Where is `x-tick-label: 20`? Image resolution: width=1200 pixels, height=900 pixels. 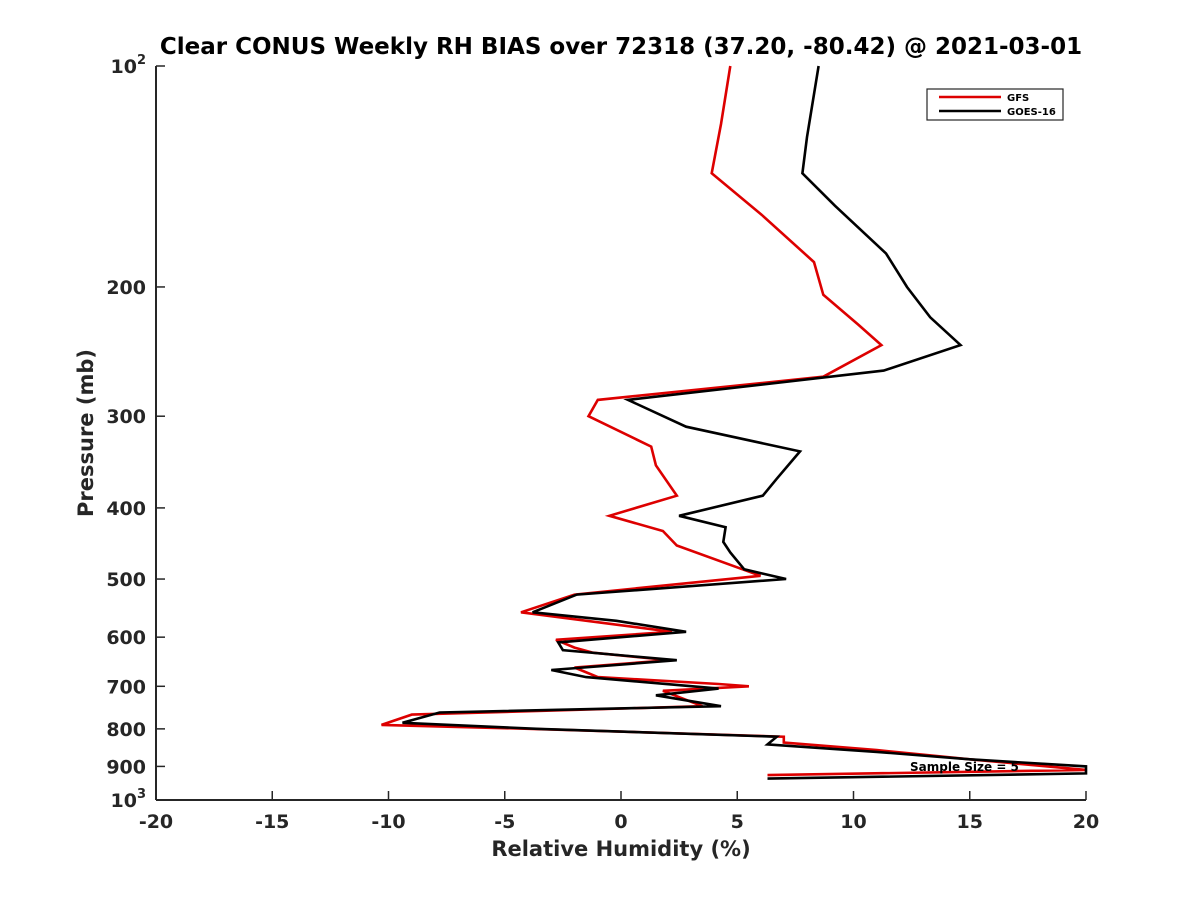 x-tick-label: 20 is located at coordinates (1086, 822).